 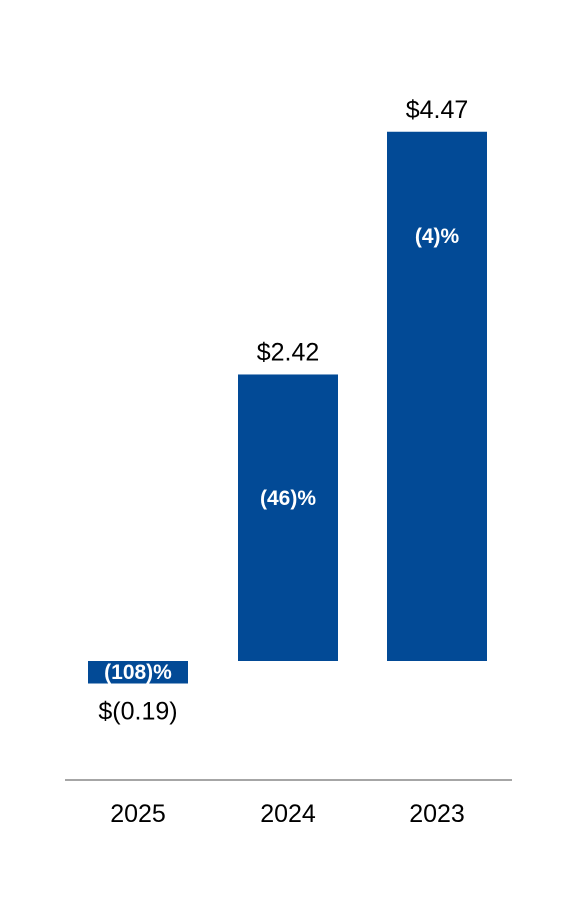 What do you see at coordinates (288, 517) in the screenshot?
I see `bar-2024` at bounding box center [288, 517].